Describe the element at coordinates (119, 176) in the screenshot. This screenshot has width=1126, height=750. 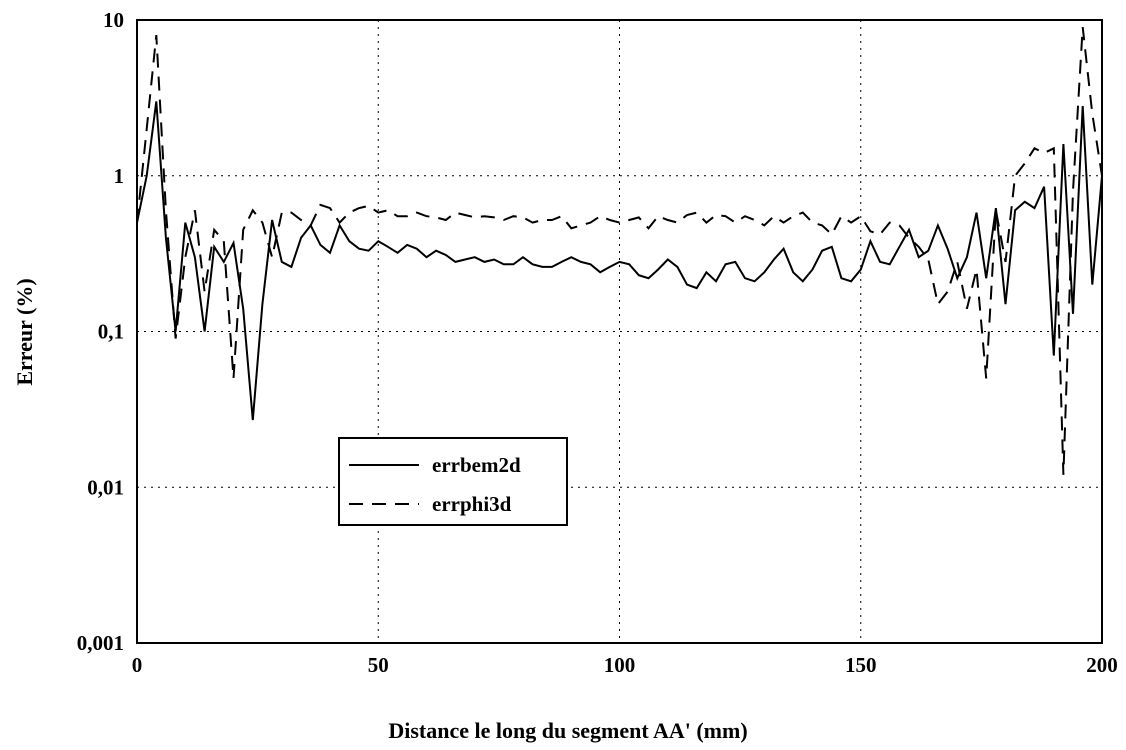
I see `y-tick-label: 1` at that location.